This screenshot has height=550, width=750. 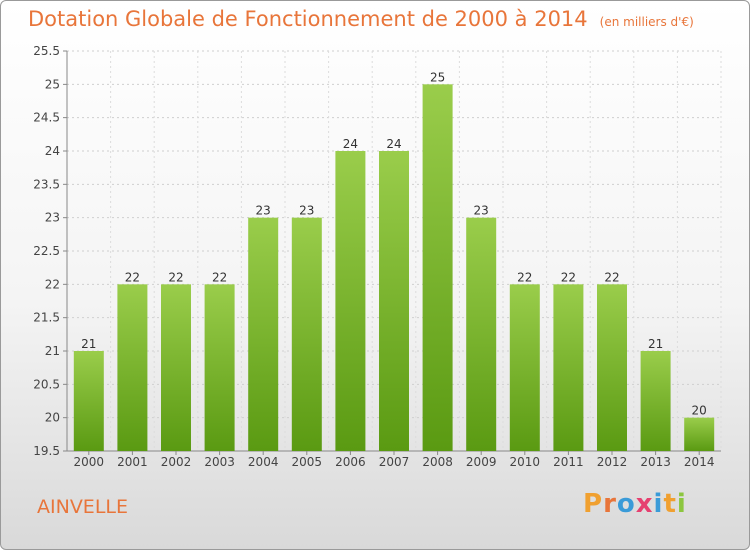 What do you see at coordinates (593, 504) in the screenshot?
I see `logo-letter: P` at bounding box center [593, 504].